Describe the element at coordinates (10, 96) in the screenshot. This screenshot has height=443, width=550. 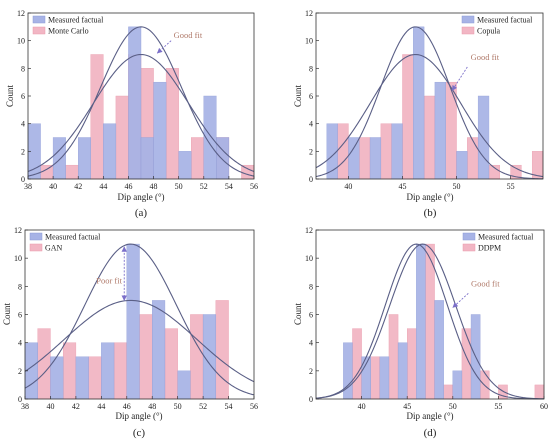
I see `panel-a-ylabel: Count` at that location.